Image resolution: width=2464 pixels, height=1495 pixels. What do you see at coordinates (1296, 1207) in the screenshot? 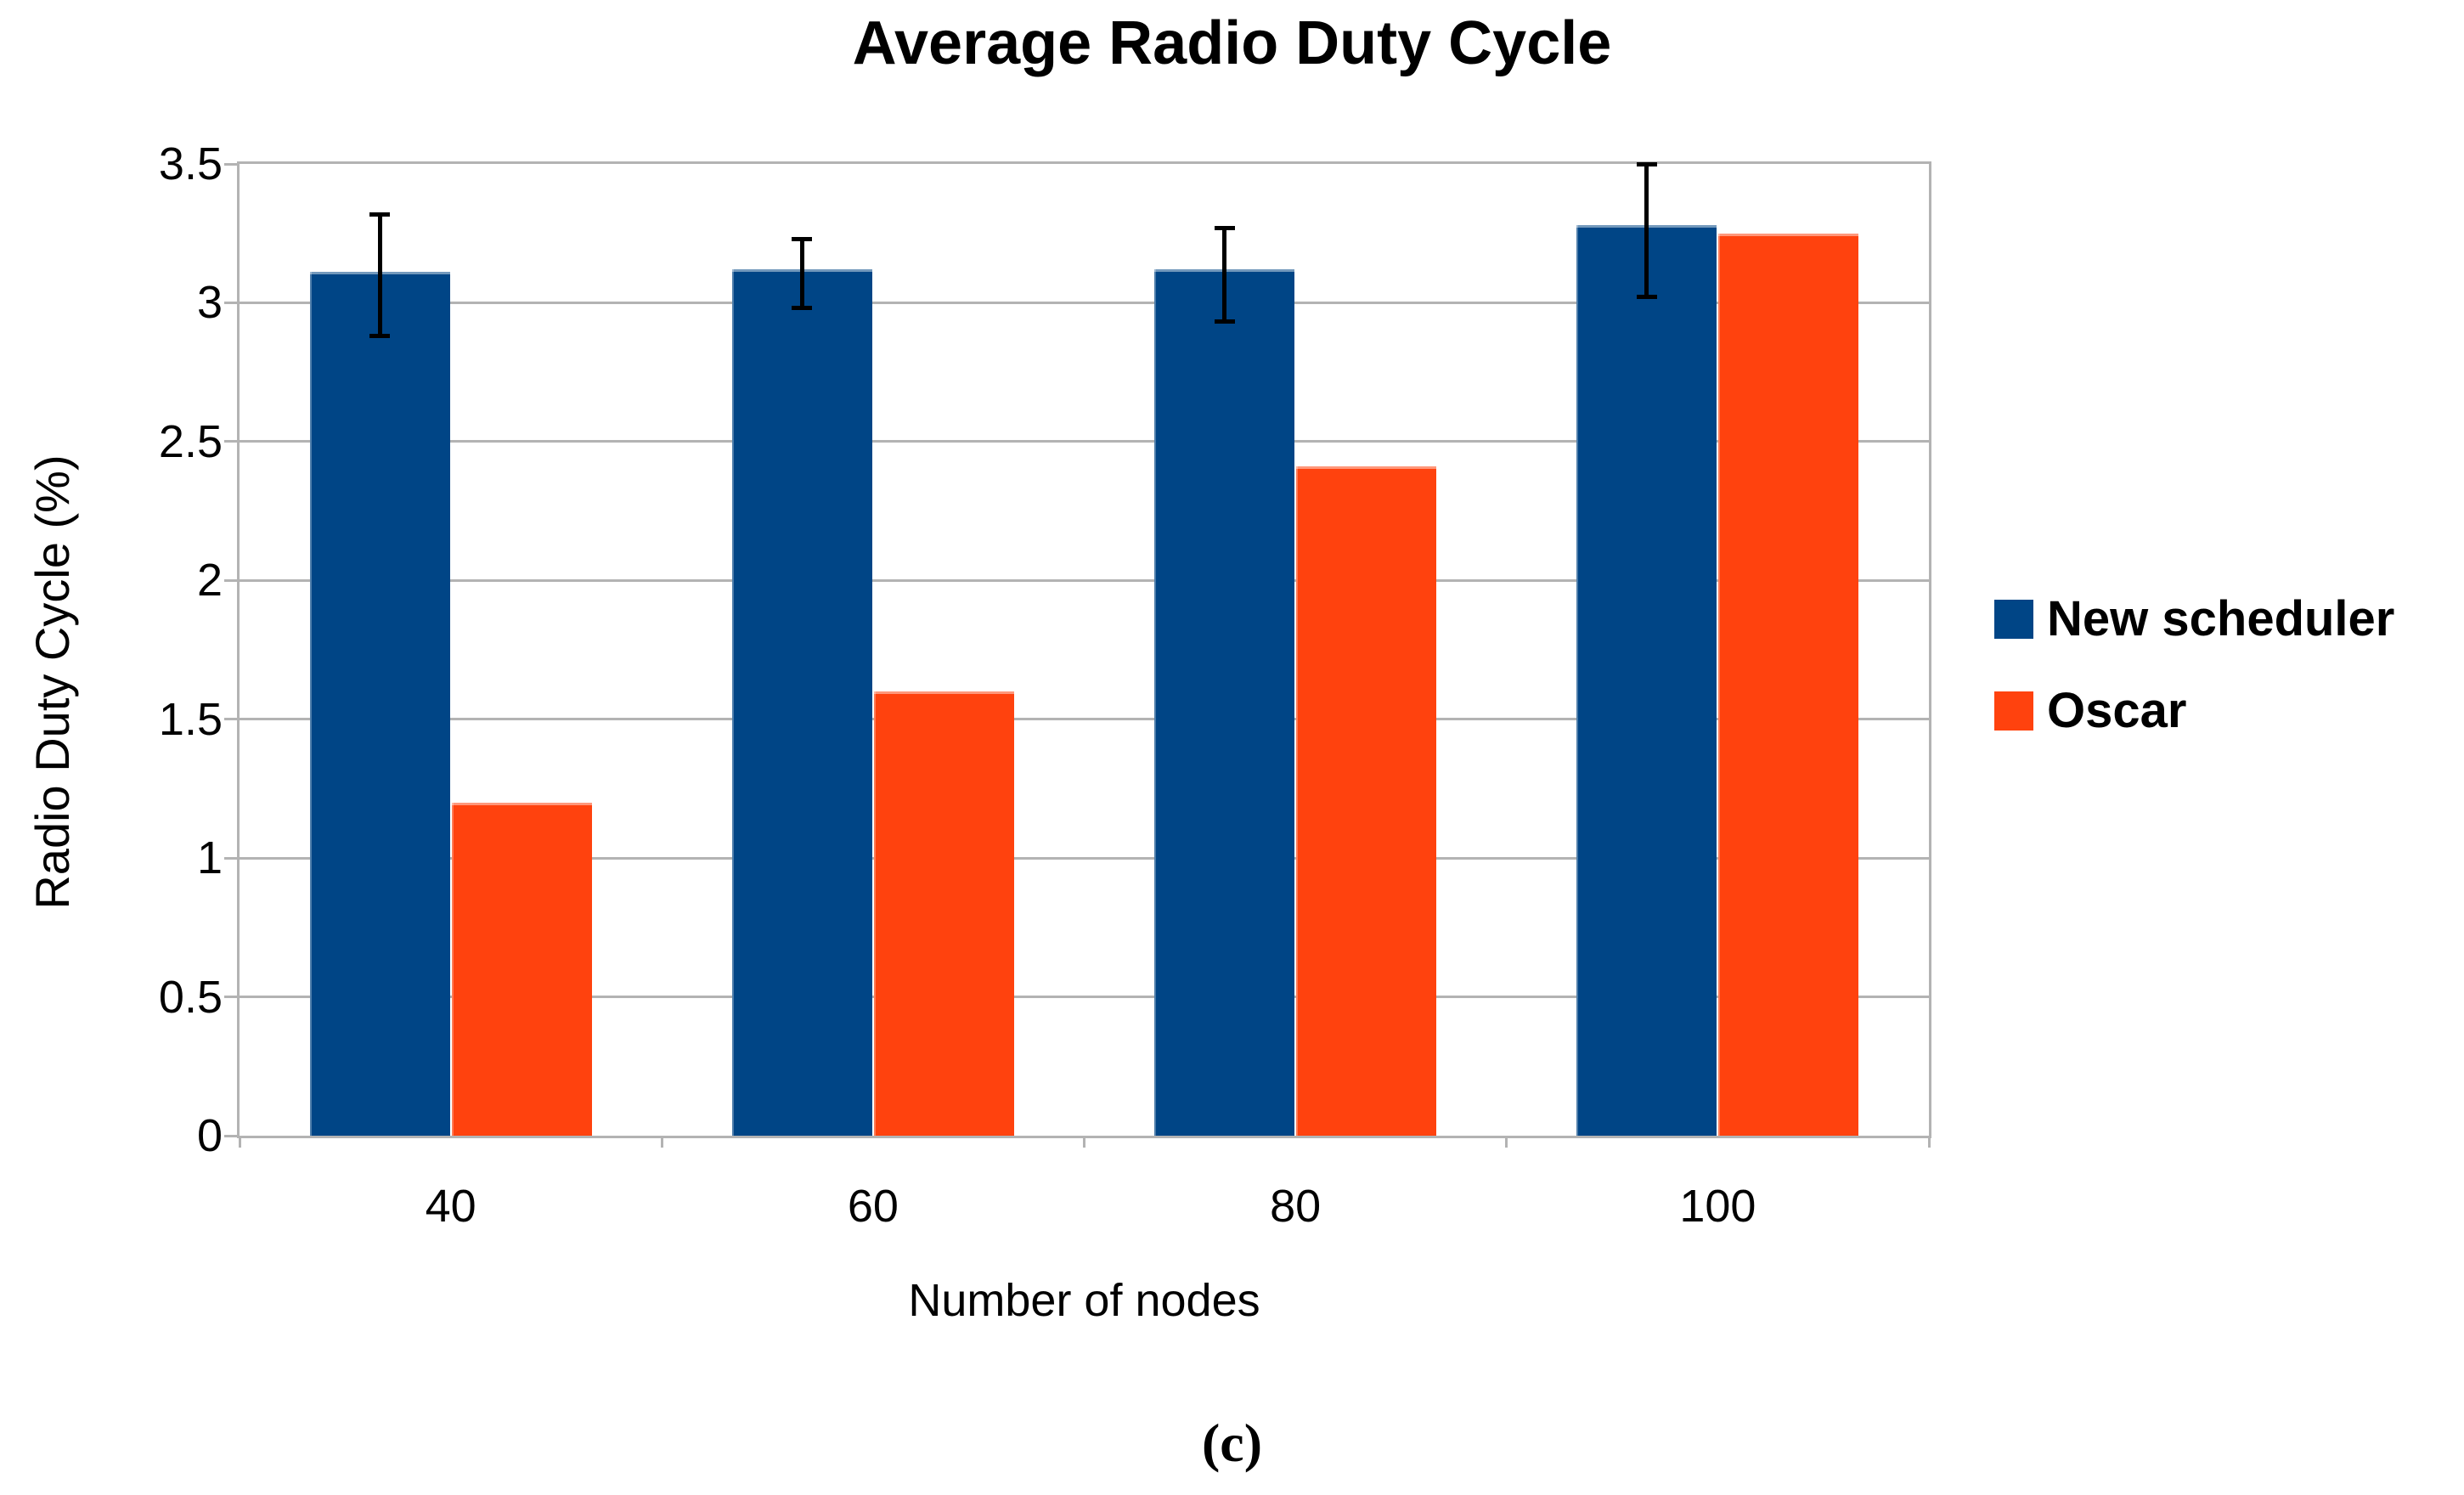
I see `x-axis-category-label: 80` at bounding box center [1296, 1207].